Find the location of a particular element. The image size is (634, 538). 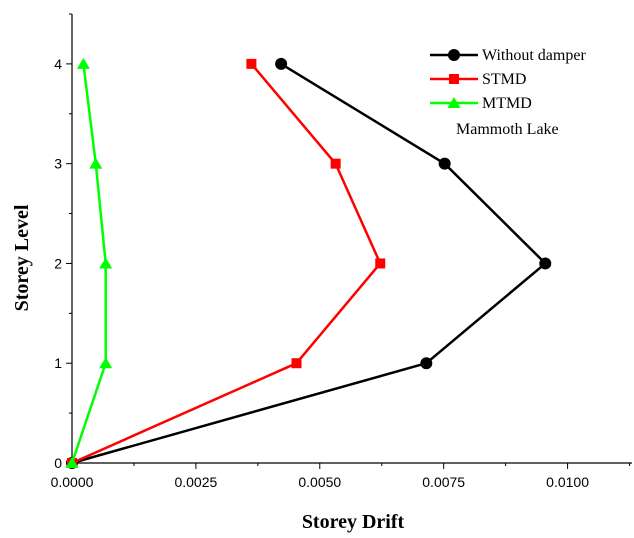

y-tick-label: 2 is located at coordinates (58, 263).